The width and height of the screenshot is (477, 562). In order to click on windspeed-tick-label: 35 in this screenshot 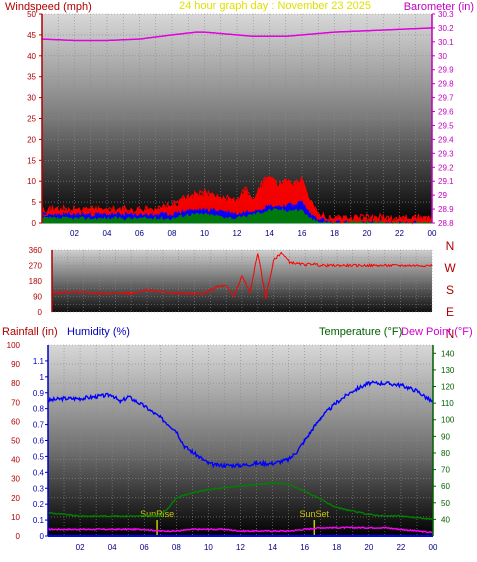, I will do `click(31, 77)`.